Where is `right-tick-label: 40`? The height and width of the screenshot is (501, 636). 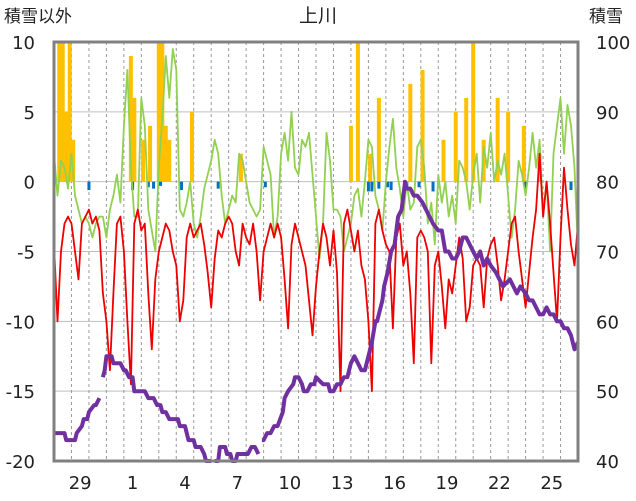
right-tick-label: 40 is located at coordinates (607, 462).